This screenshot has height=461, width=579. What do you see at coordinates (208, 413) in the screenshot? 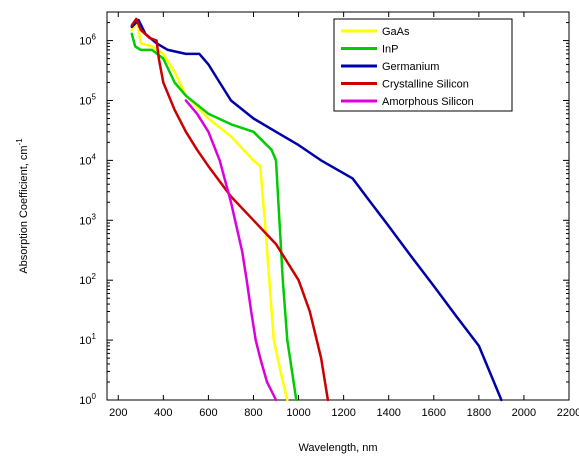
I see `x-tick-label: 600` at bounding box center [208, 413].